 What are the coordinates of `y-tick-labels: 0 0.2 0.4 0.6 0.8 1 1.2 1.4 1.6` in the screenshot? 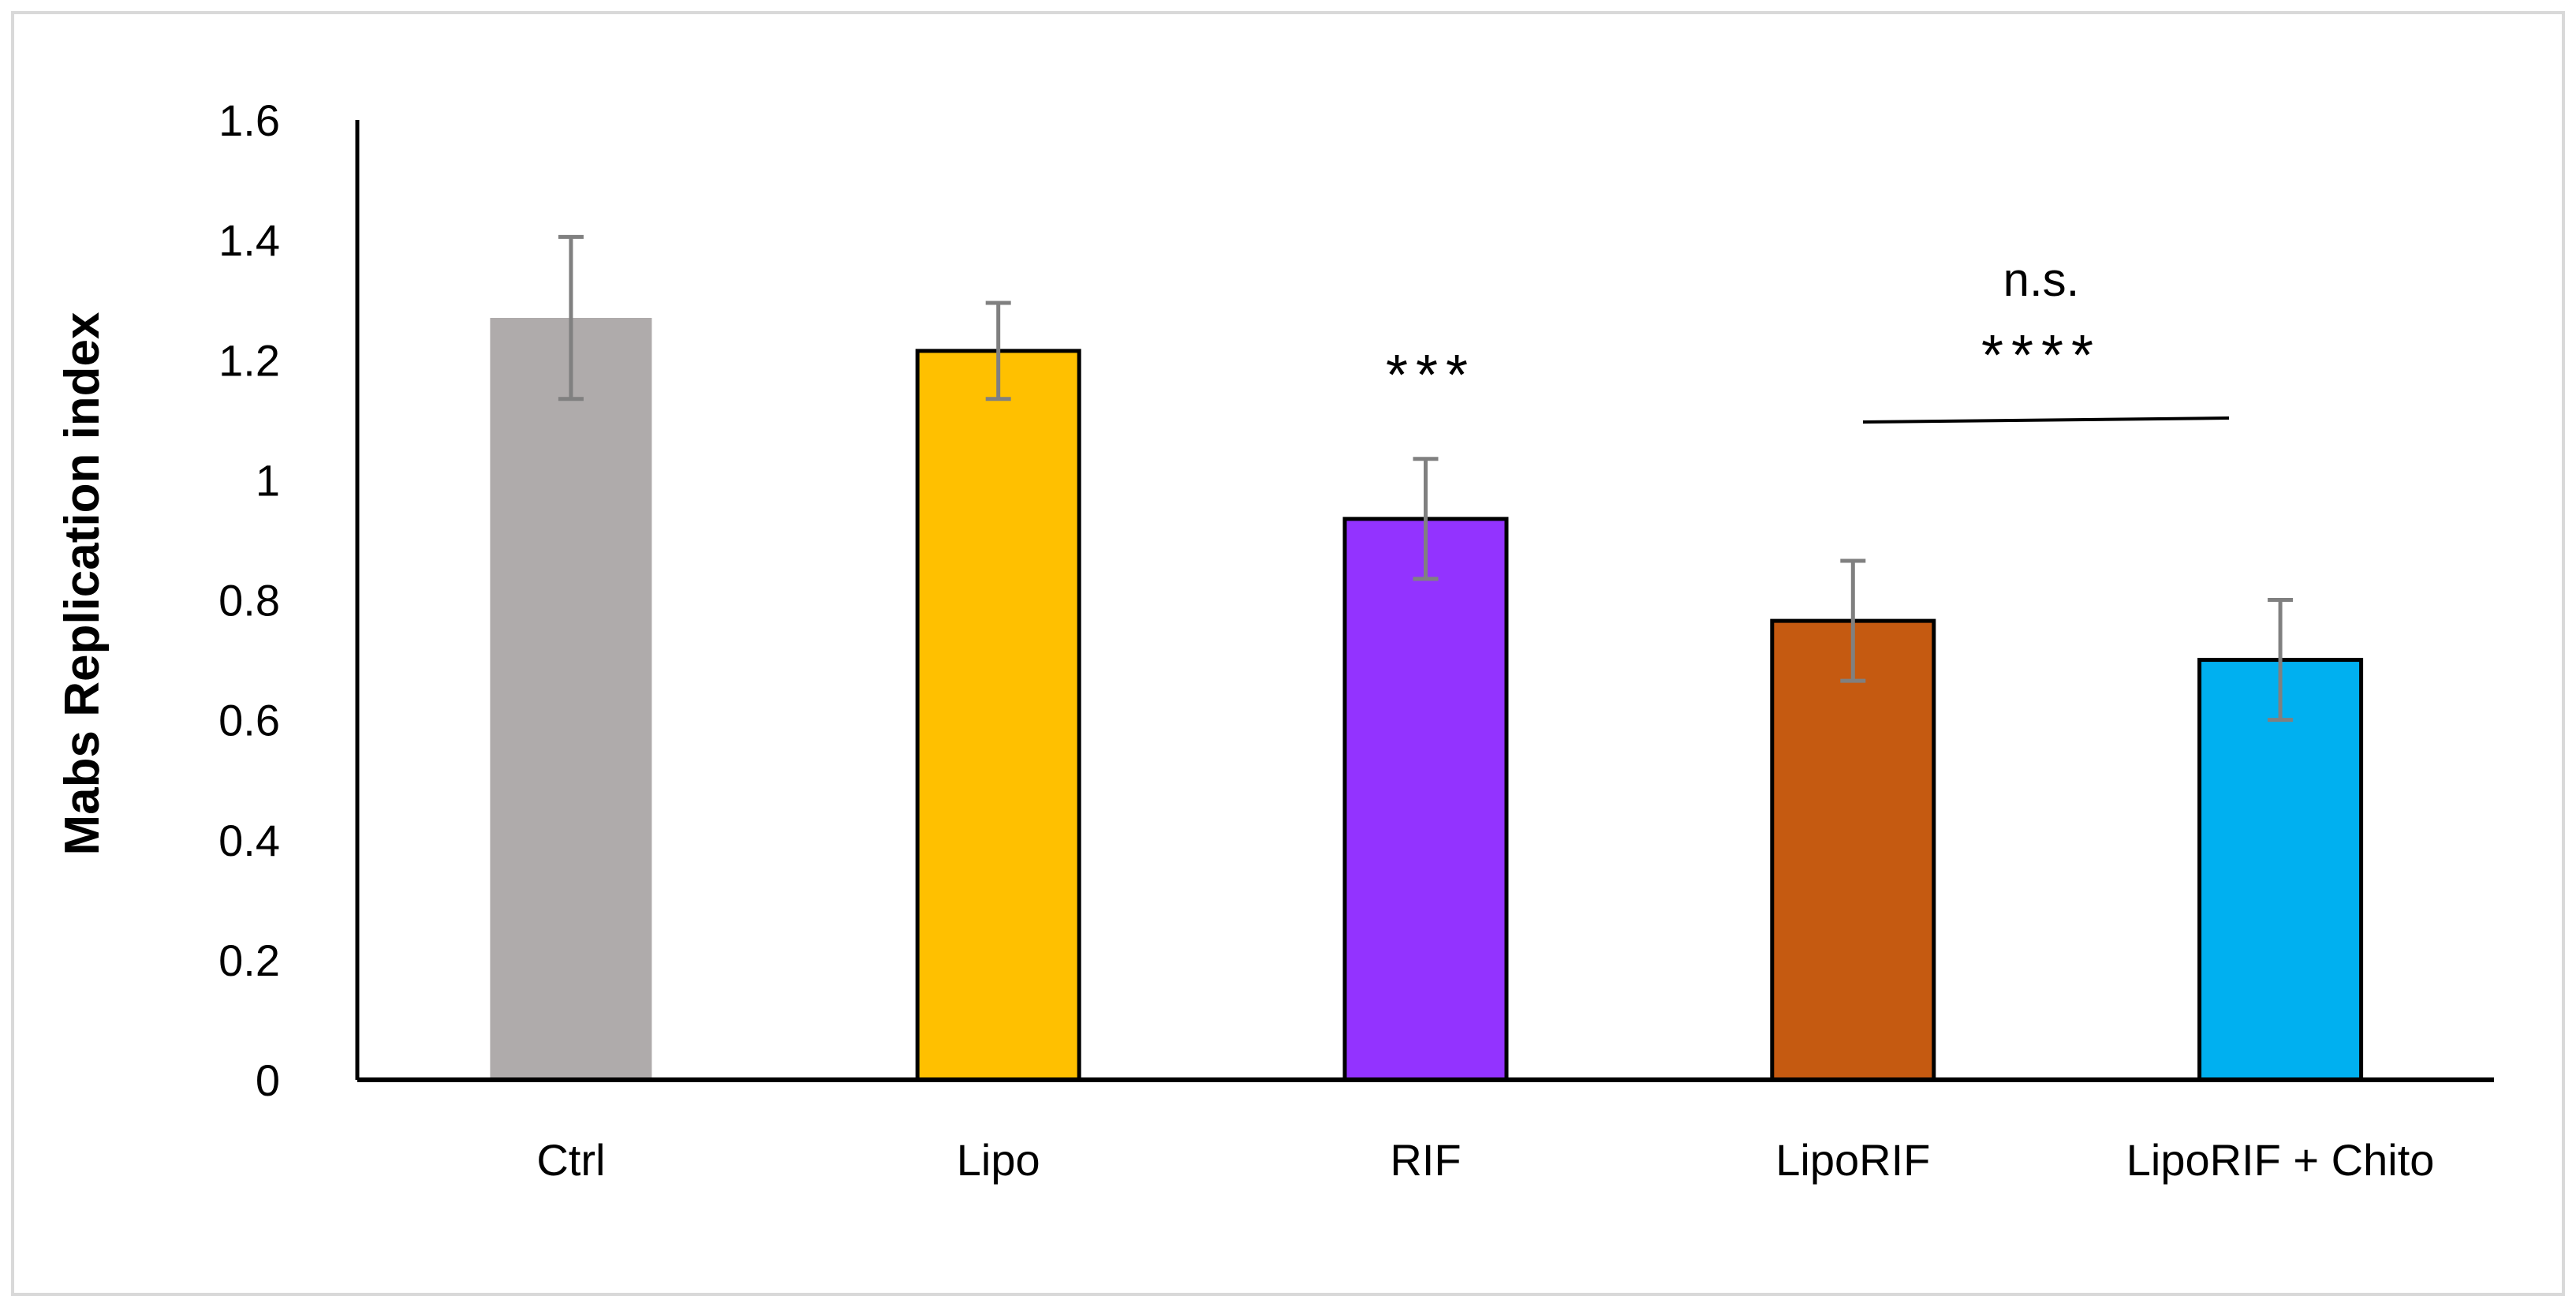 It's located at (249, 600).